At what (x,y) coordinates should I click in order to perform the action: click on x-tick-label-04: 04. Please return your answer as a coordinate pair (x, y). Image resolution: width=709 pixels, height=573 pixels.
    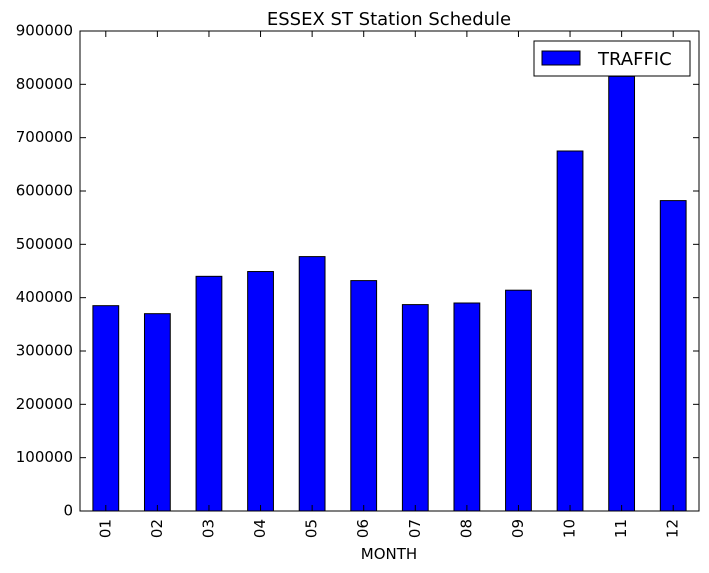
    Looking at the image, I should click on (260, 528).